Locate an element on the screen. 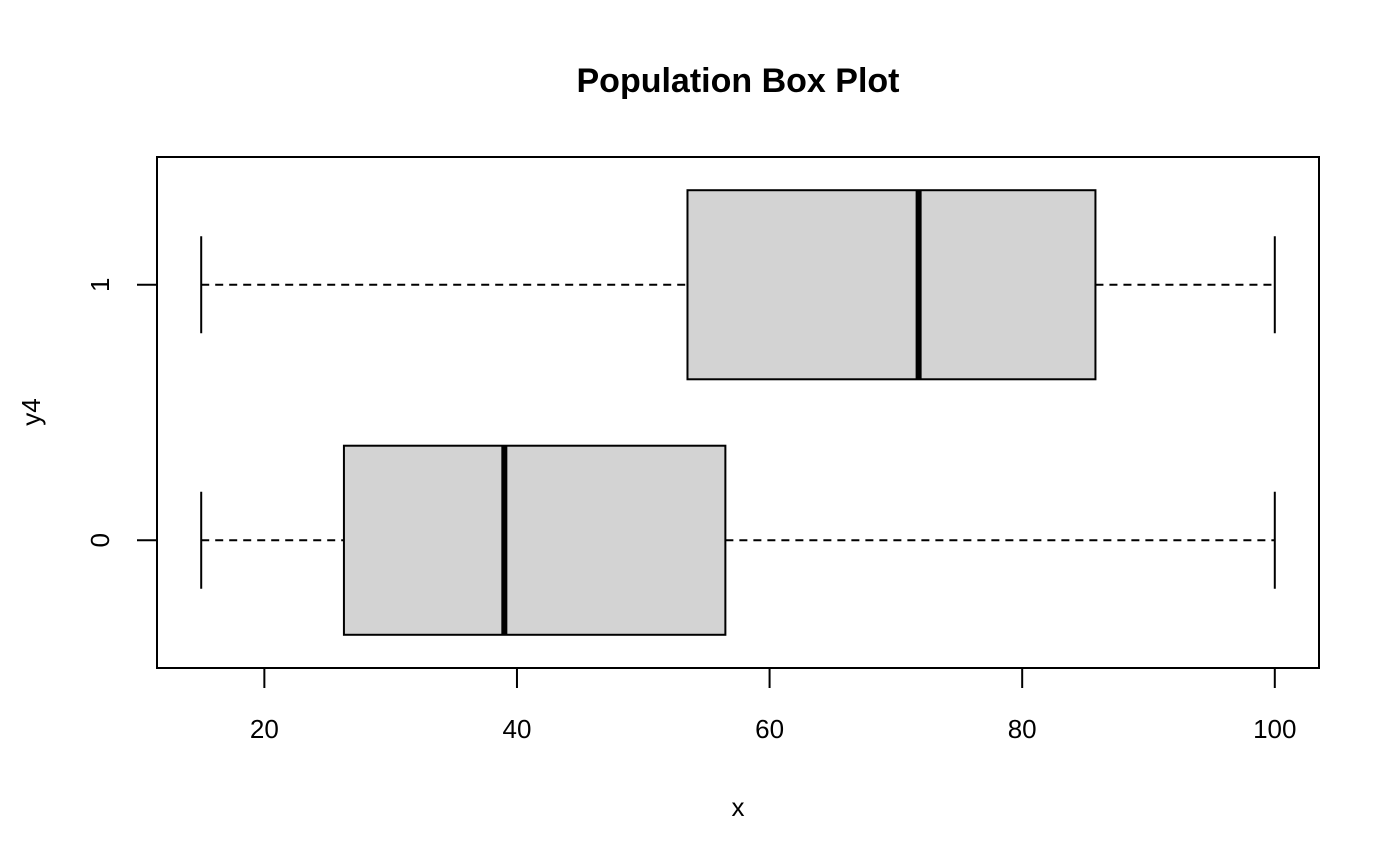 Image resolution: width=1400 pixels, height=865 pixels. x-tick-label: 40 is located at coordinates (517, 729).